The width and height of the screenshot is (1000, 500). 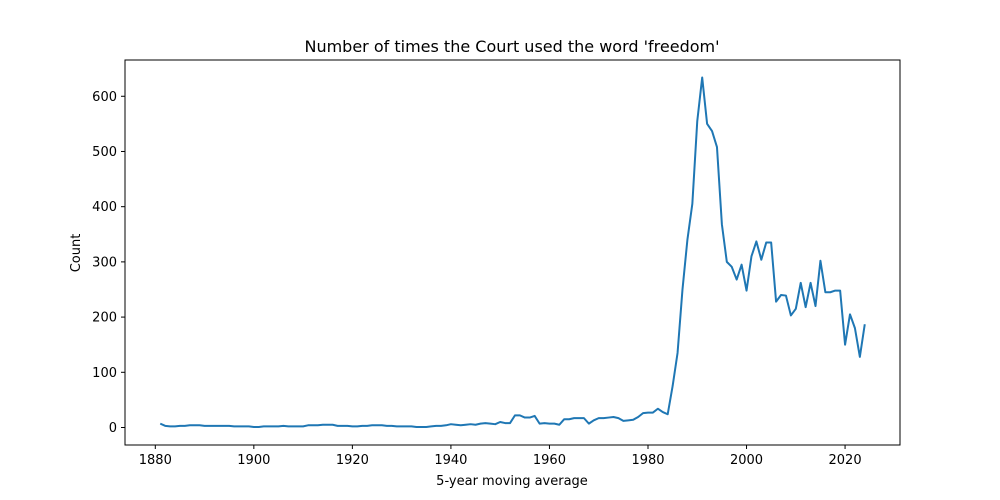 I want to click on x-tick-label: 2020, so click(x=845, y=460).